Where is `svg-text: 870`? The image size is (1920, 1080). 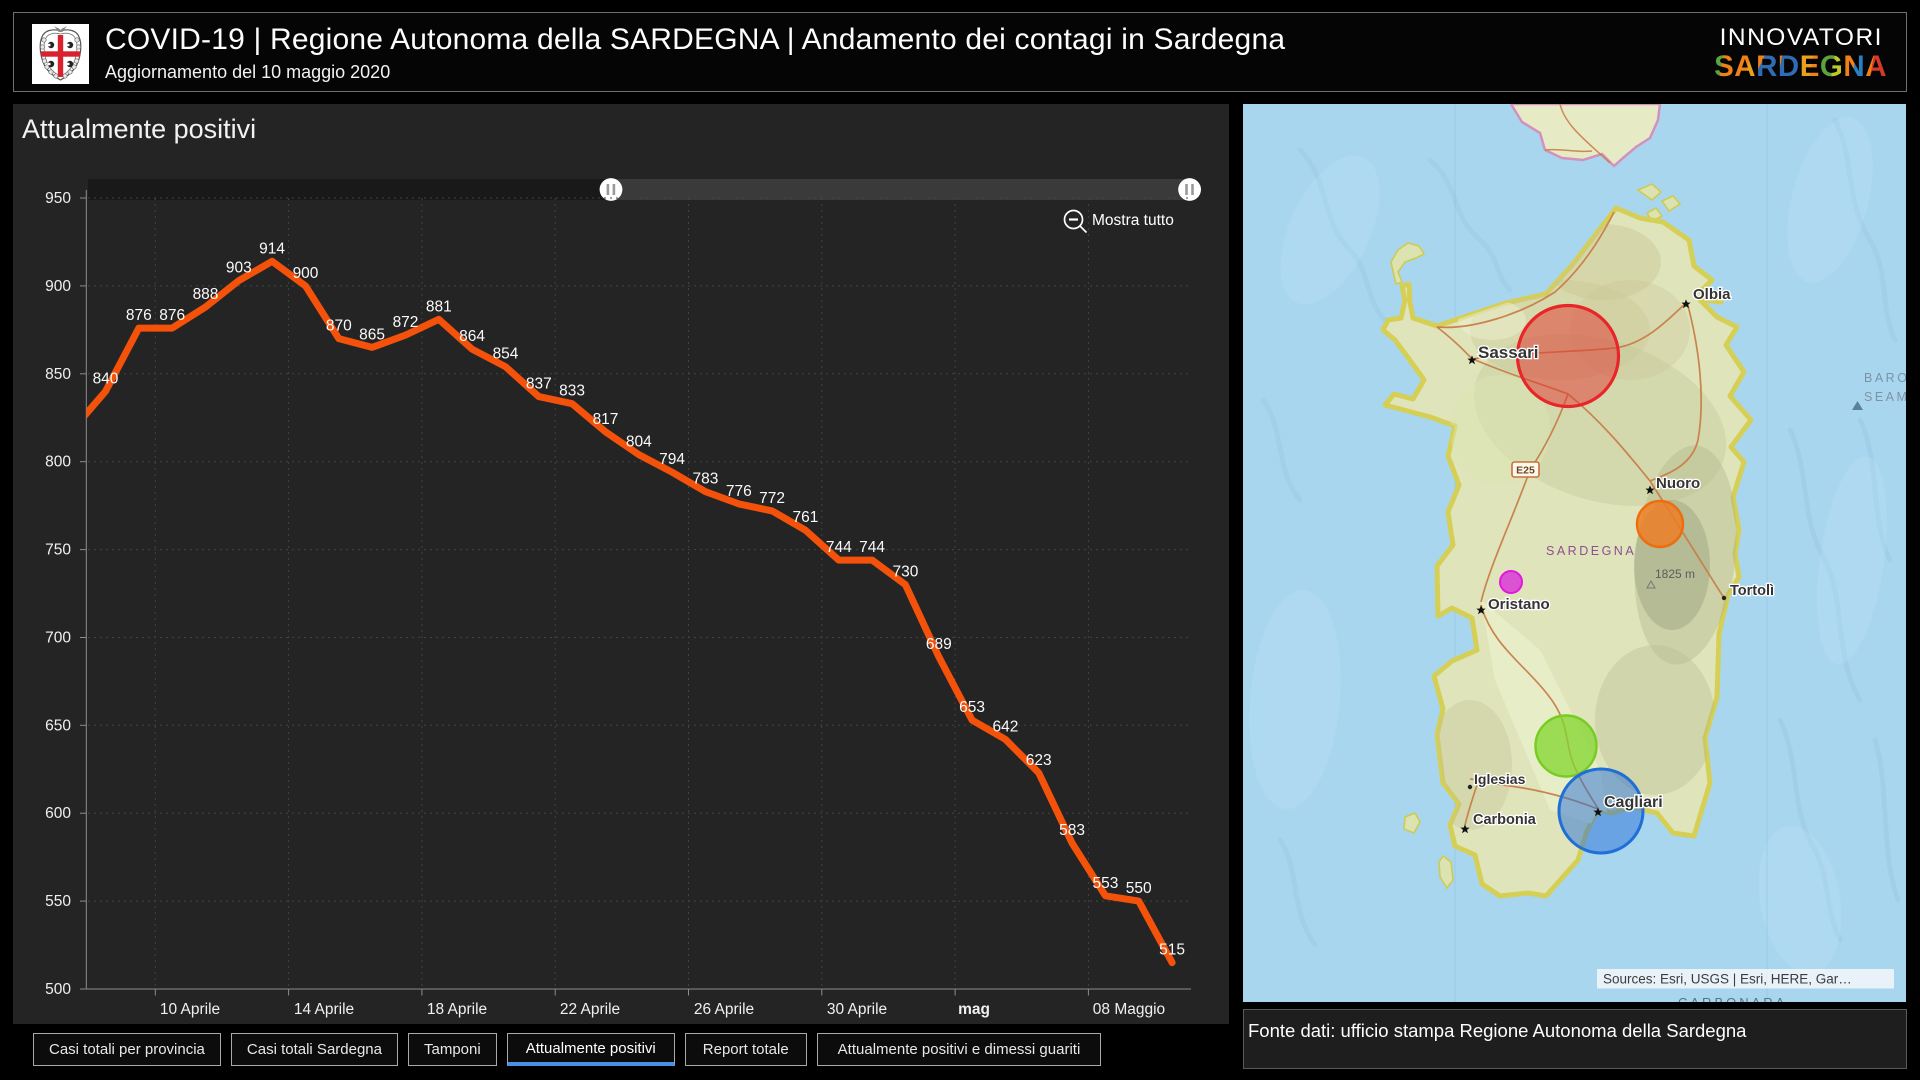
svg-text: 870 is located at coordinates (339, 326).